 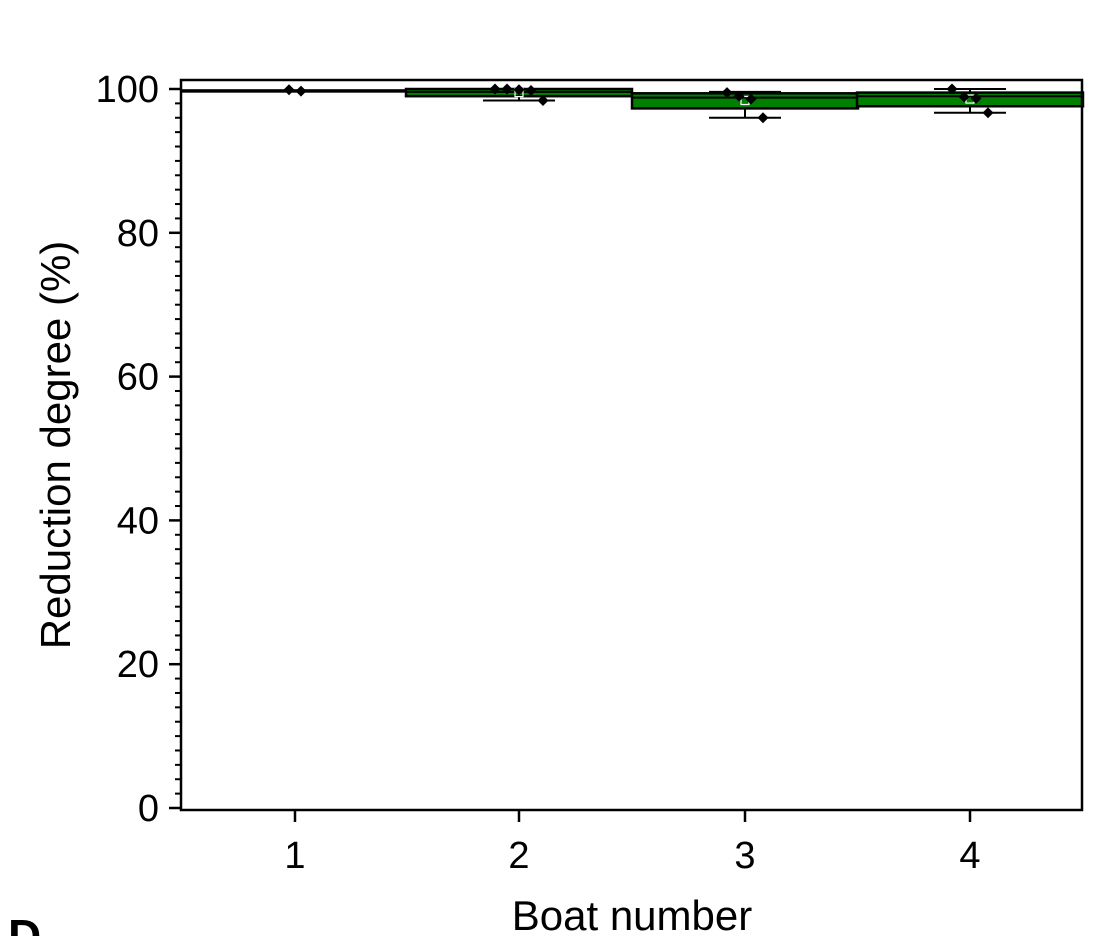 What do you see at coordinates (148, 809) in the screenshot?
I see `y-tick-label: 0` at bounding box center [148, 809].